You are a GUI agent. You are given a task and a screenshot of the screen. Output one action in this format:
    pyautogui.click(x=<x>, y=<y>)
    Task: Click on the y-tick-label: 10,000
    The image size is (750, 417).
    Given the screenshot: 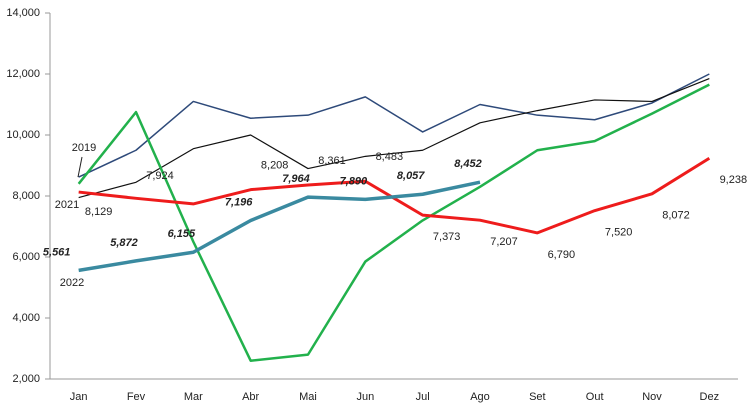 What is the action you would take?
    pyautogui.click(x=23, y=135)
    